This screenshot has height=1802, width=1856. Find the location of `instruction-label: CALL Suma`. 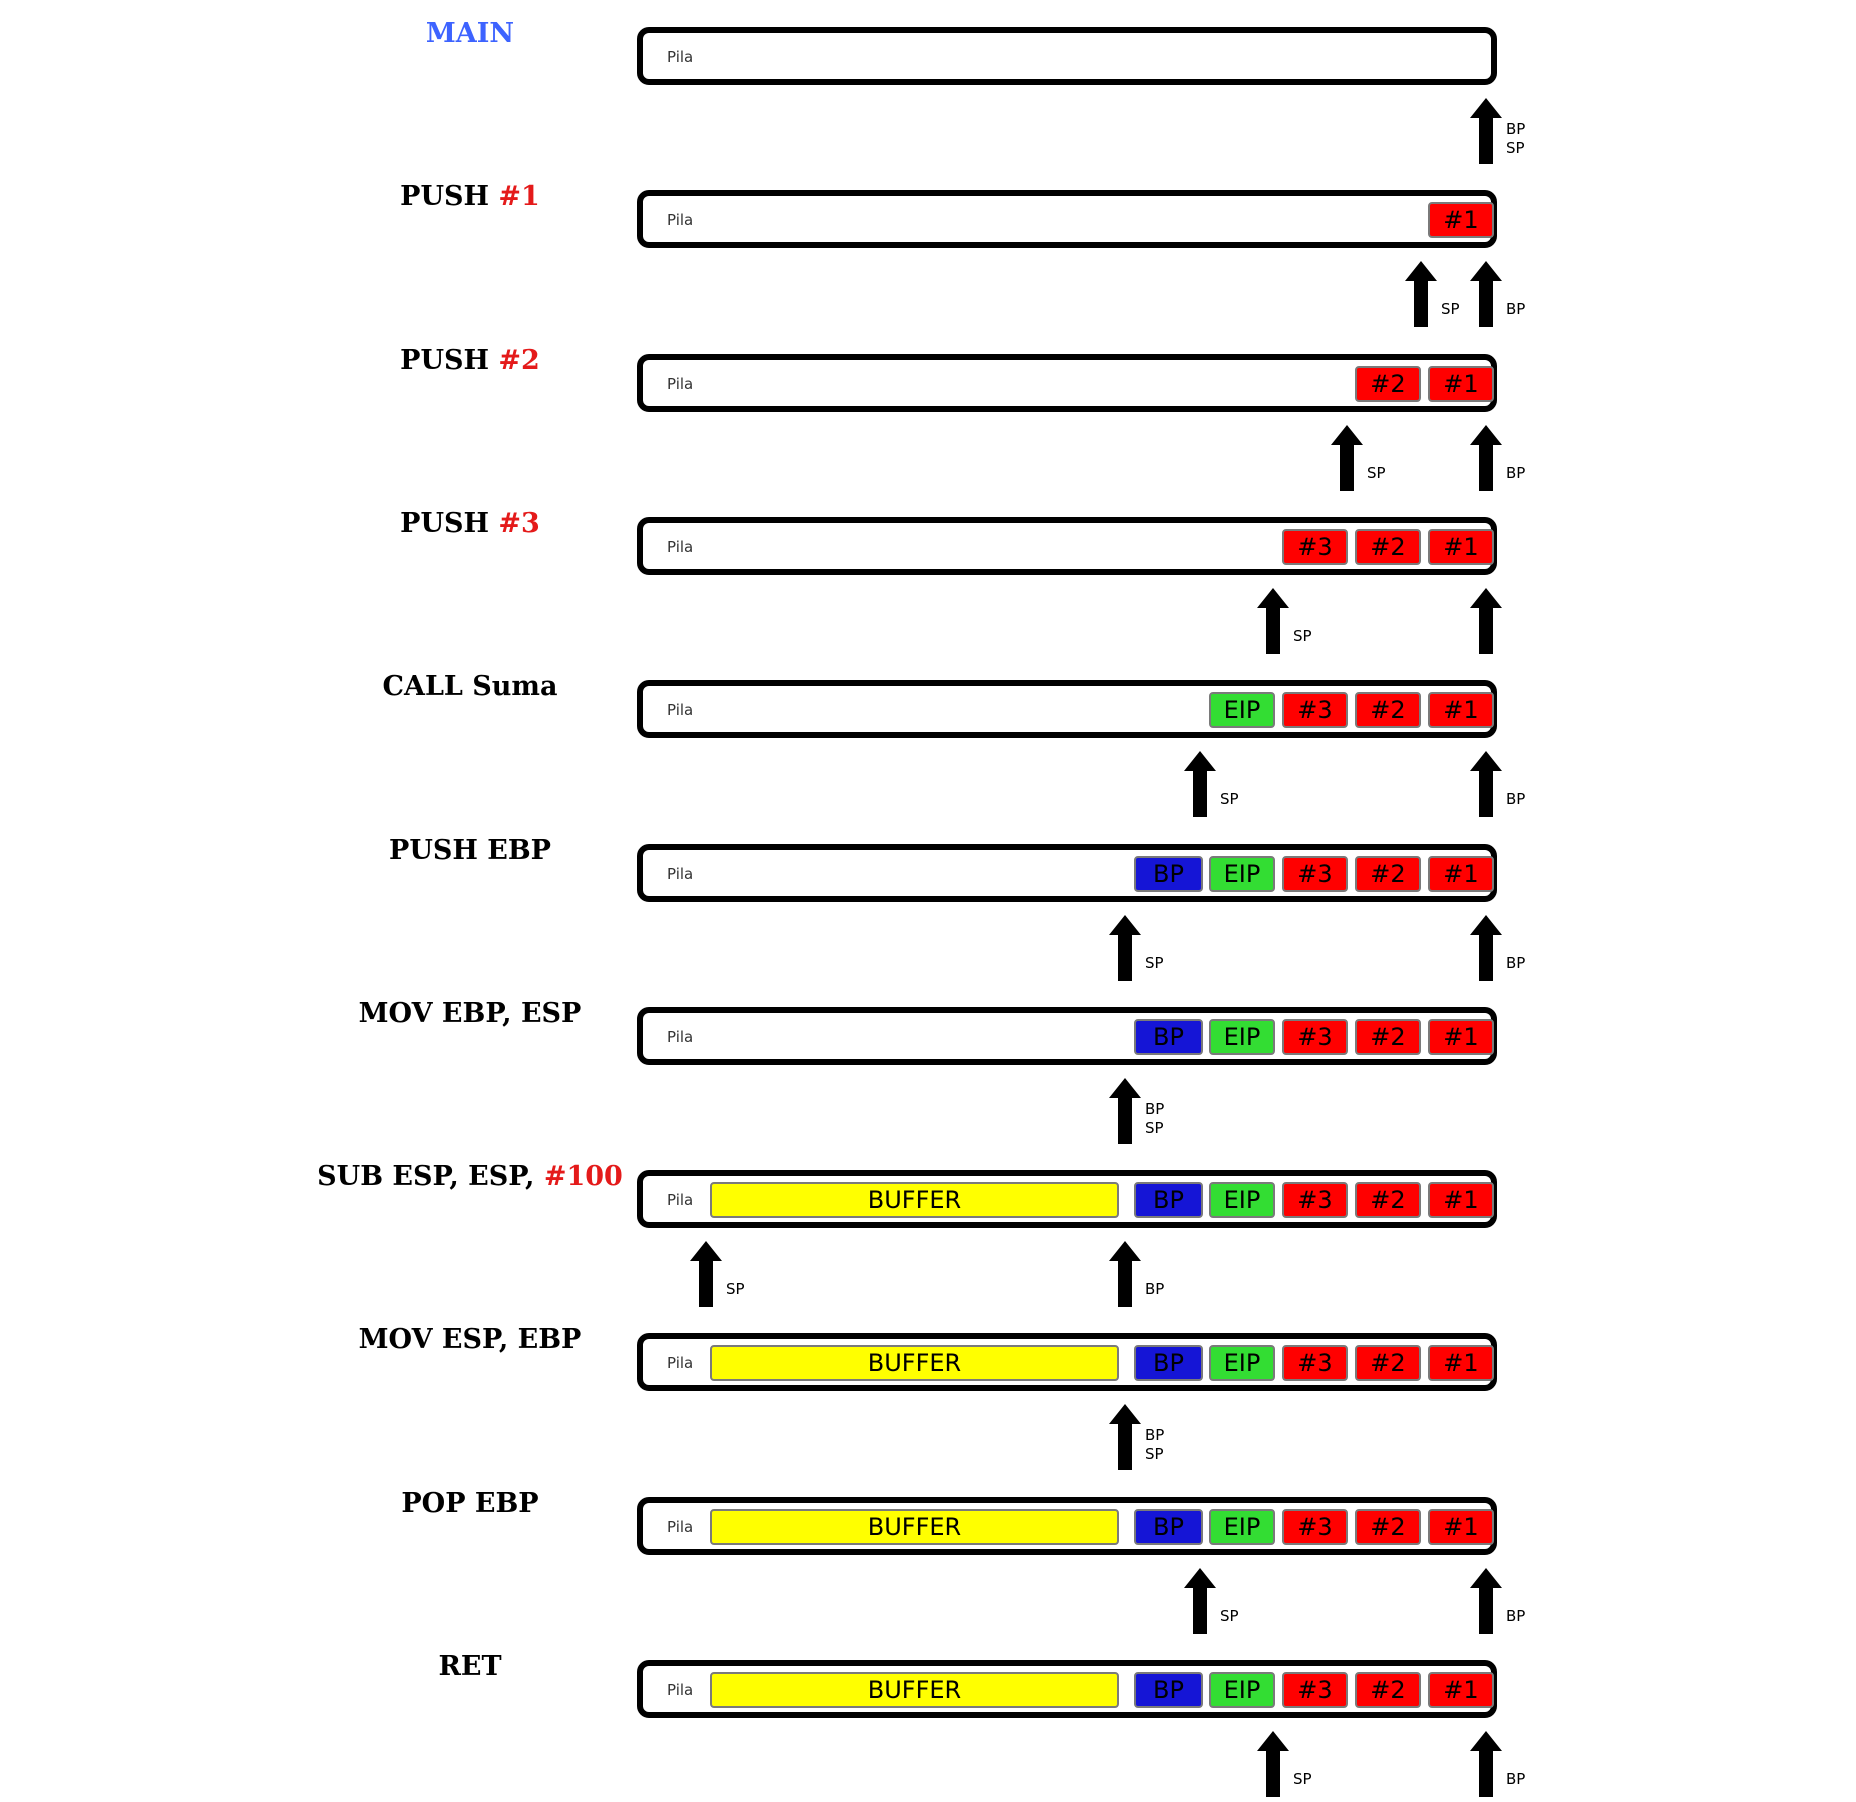

instruction-label: CALL Suma is located at coordinates (470, 686).